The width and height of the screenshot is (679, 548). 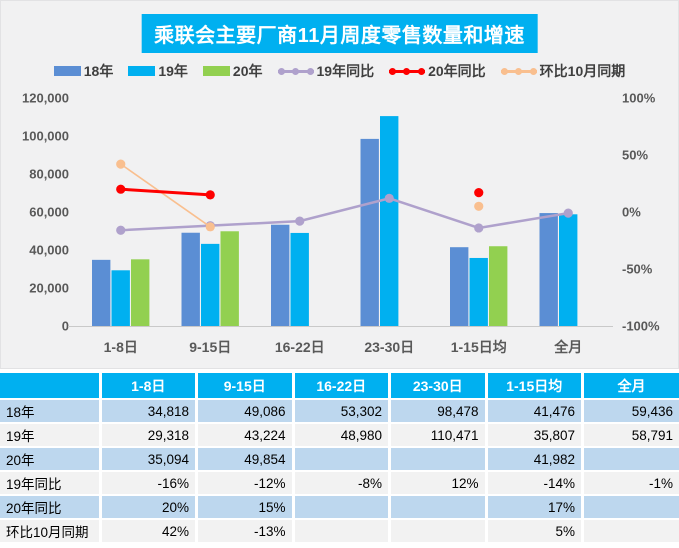 What do you see at coordinates (438, 386) in the screenshot?
I see `table-header-cell: 23-30日` at bounding box center [438, 386].